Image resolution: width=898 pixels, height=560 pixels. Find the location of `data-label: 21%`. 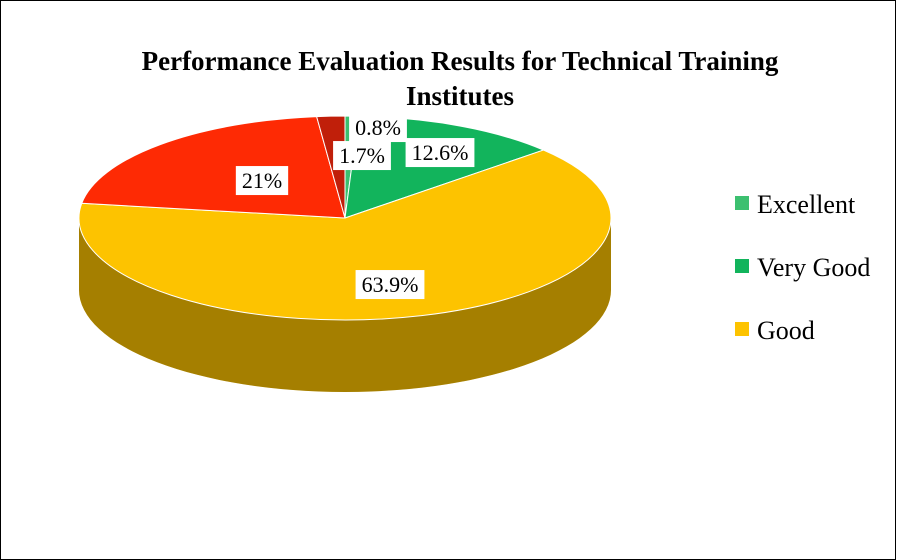

data-label: 21% is located at coordinates (262, 180).